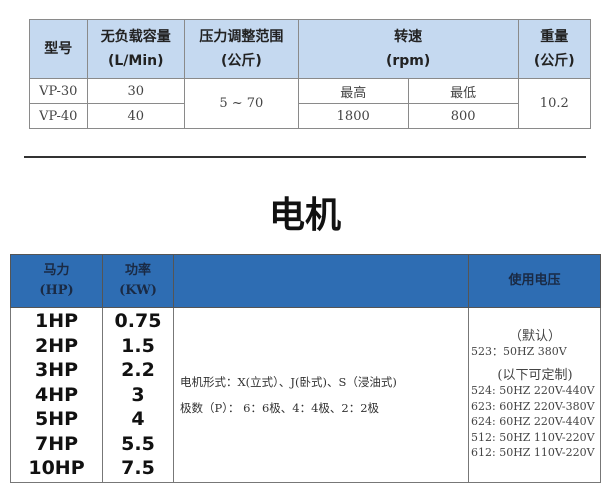 This screenshot has height=500, width=610. I want to click on speed-min-value: 800, so click(463, 116).